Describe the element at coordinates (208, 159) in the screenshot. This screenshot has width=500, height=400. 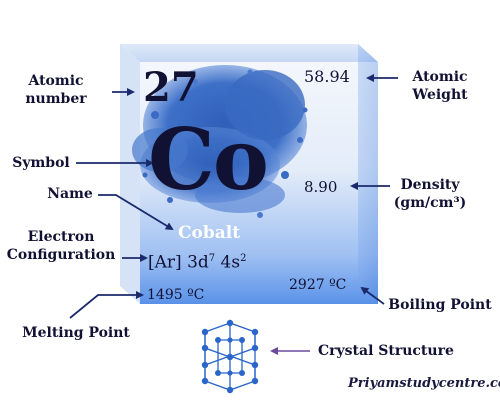
I see `element-symbol: Co` at that location.